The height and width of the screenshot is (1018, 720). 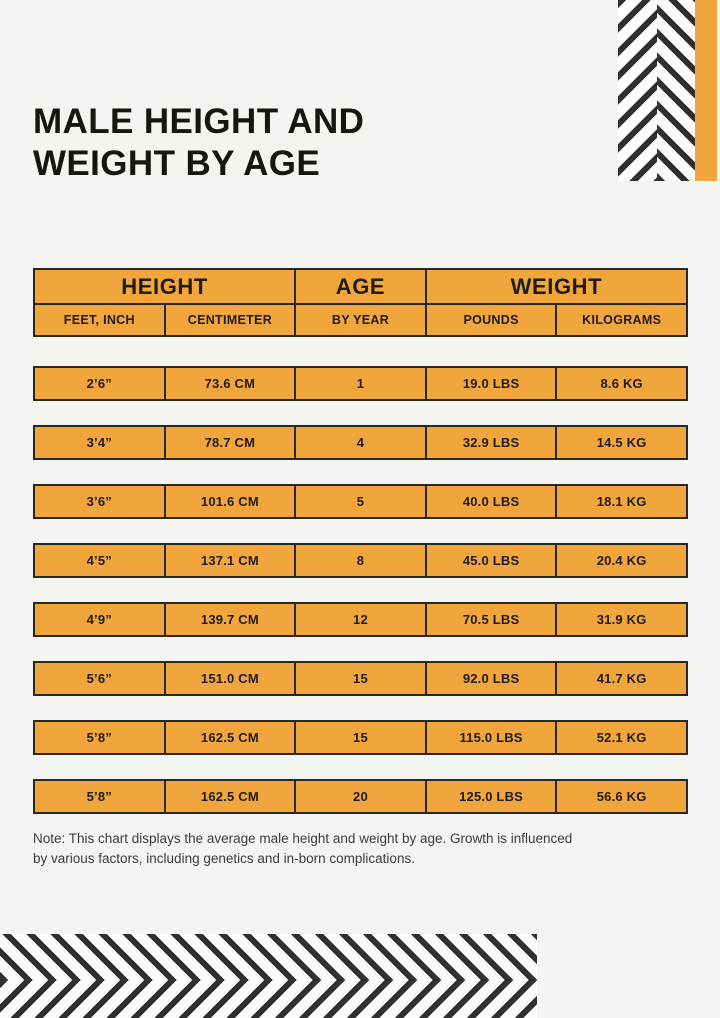 I want to click on cell-centimeter: 73.6 CM, so click(x=231, y=383).